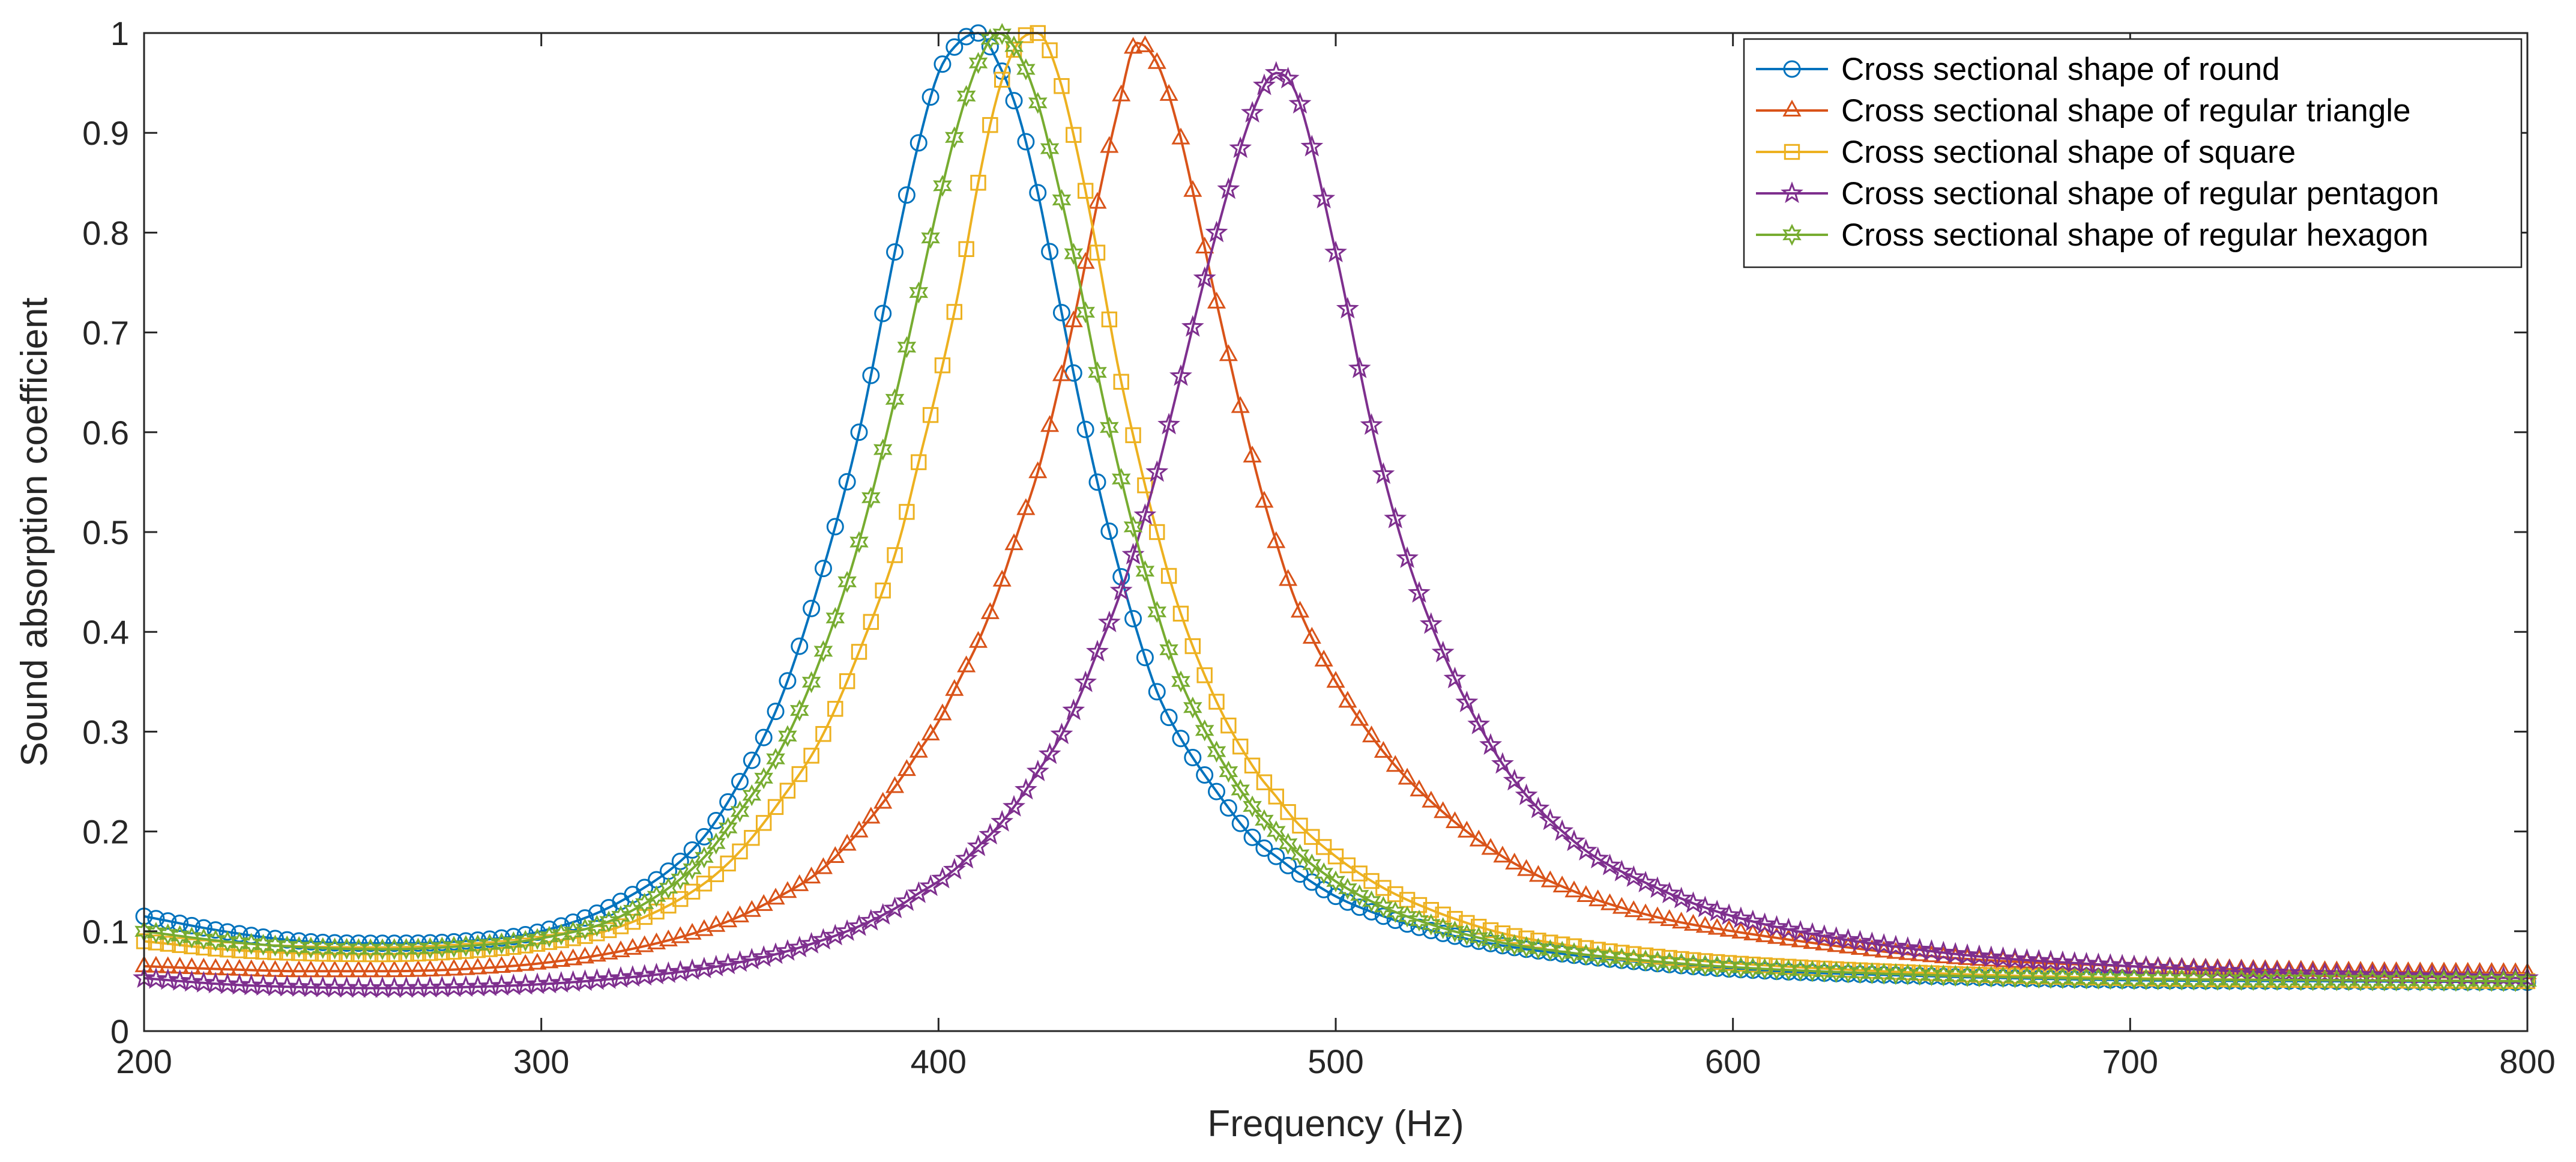 The image size is (2576, 1162). I want to click on y-tick-label: 0.3, so click(105, 732).